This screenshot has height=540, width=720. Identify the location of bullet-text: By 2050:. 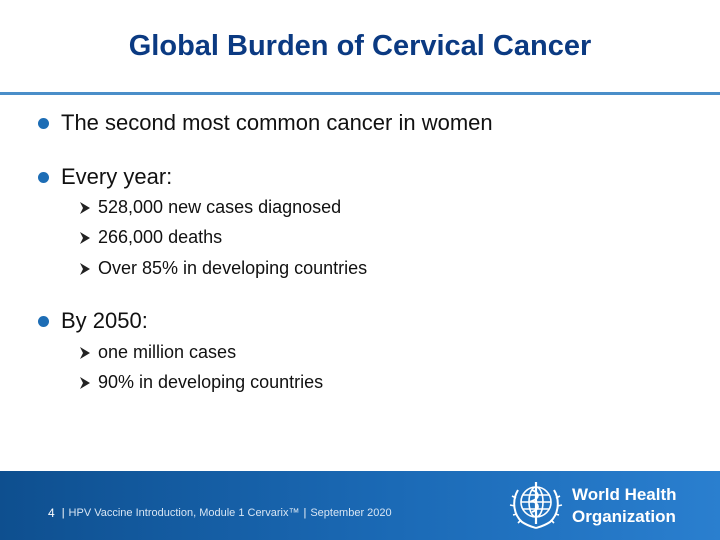
(104, 320).